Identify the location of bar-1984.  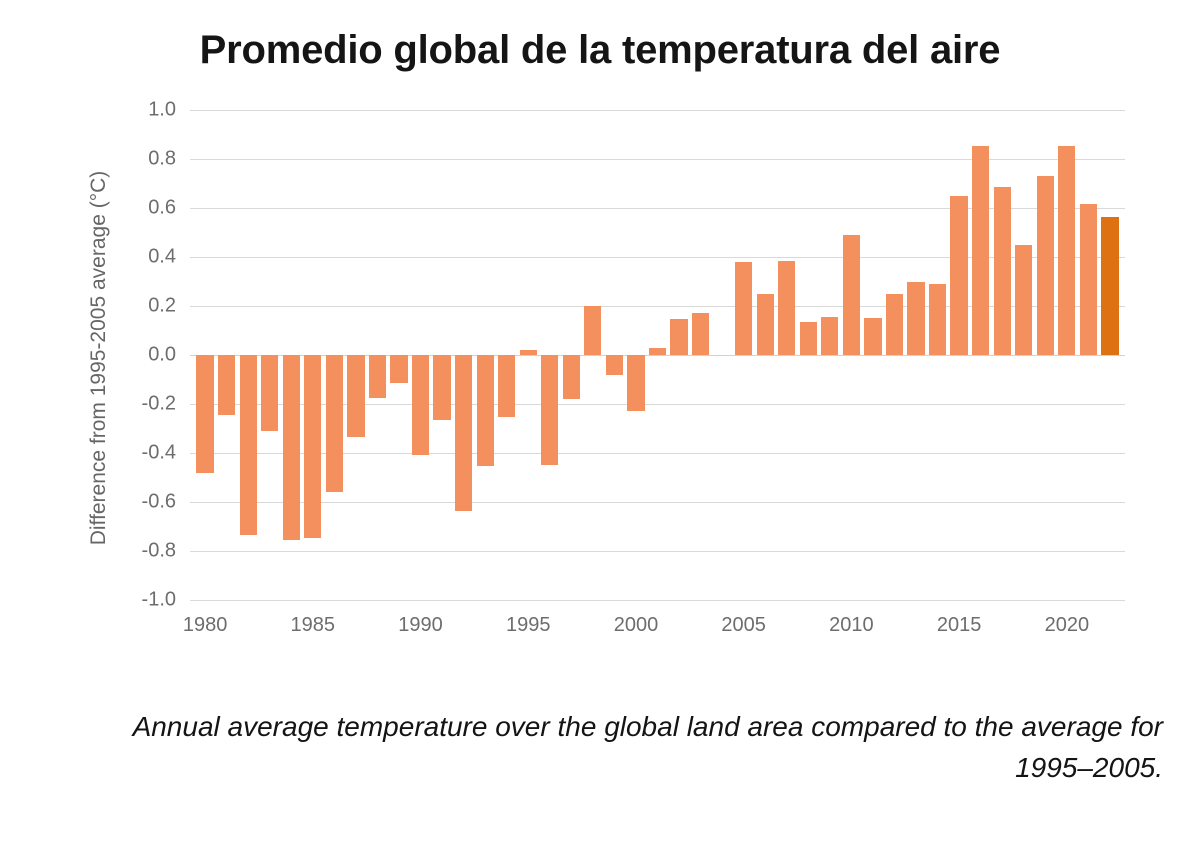
(291, 447).